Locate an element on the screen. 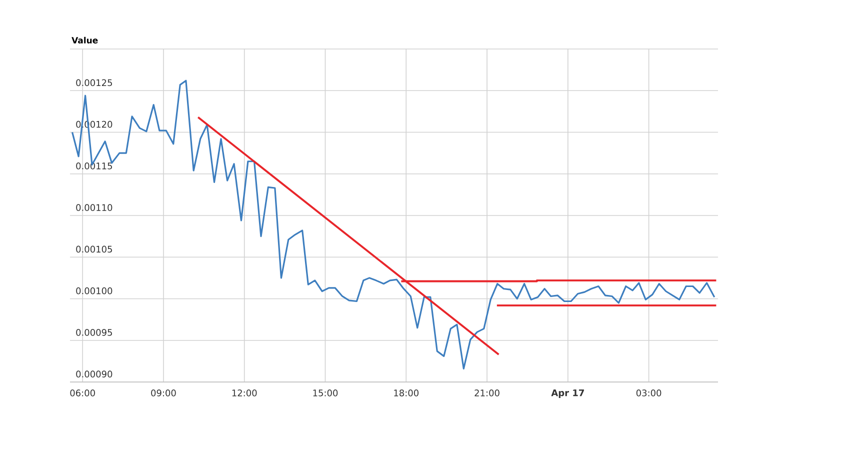 The height and width of the screenshot is (476, 854). y-tick-label: 0.00100 is located at coordinates (94, 290).